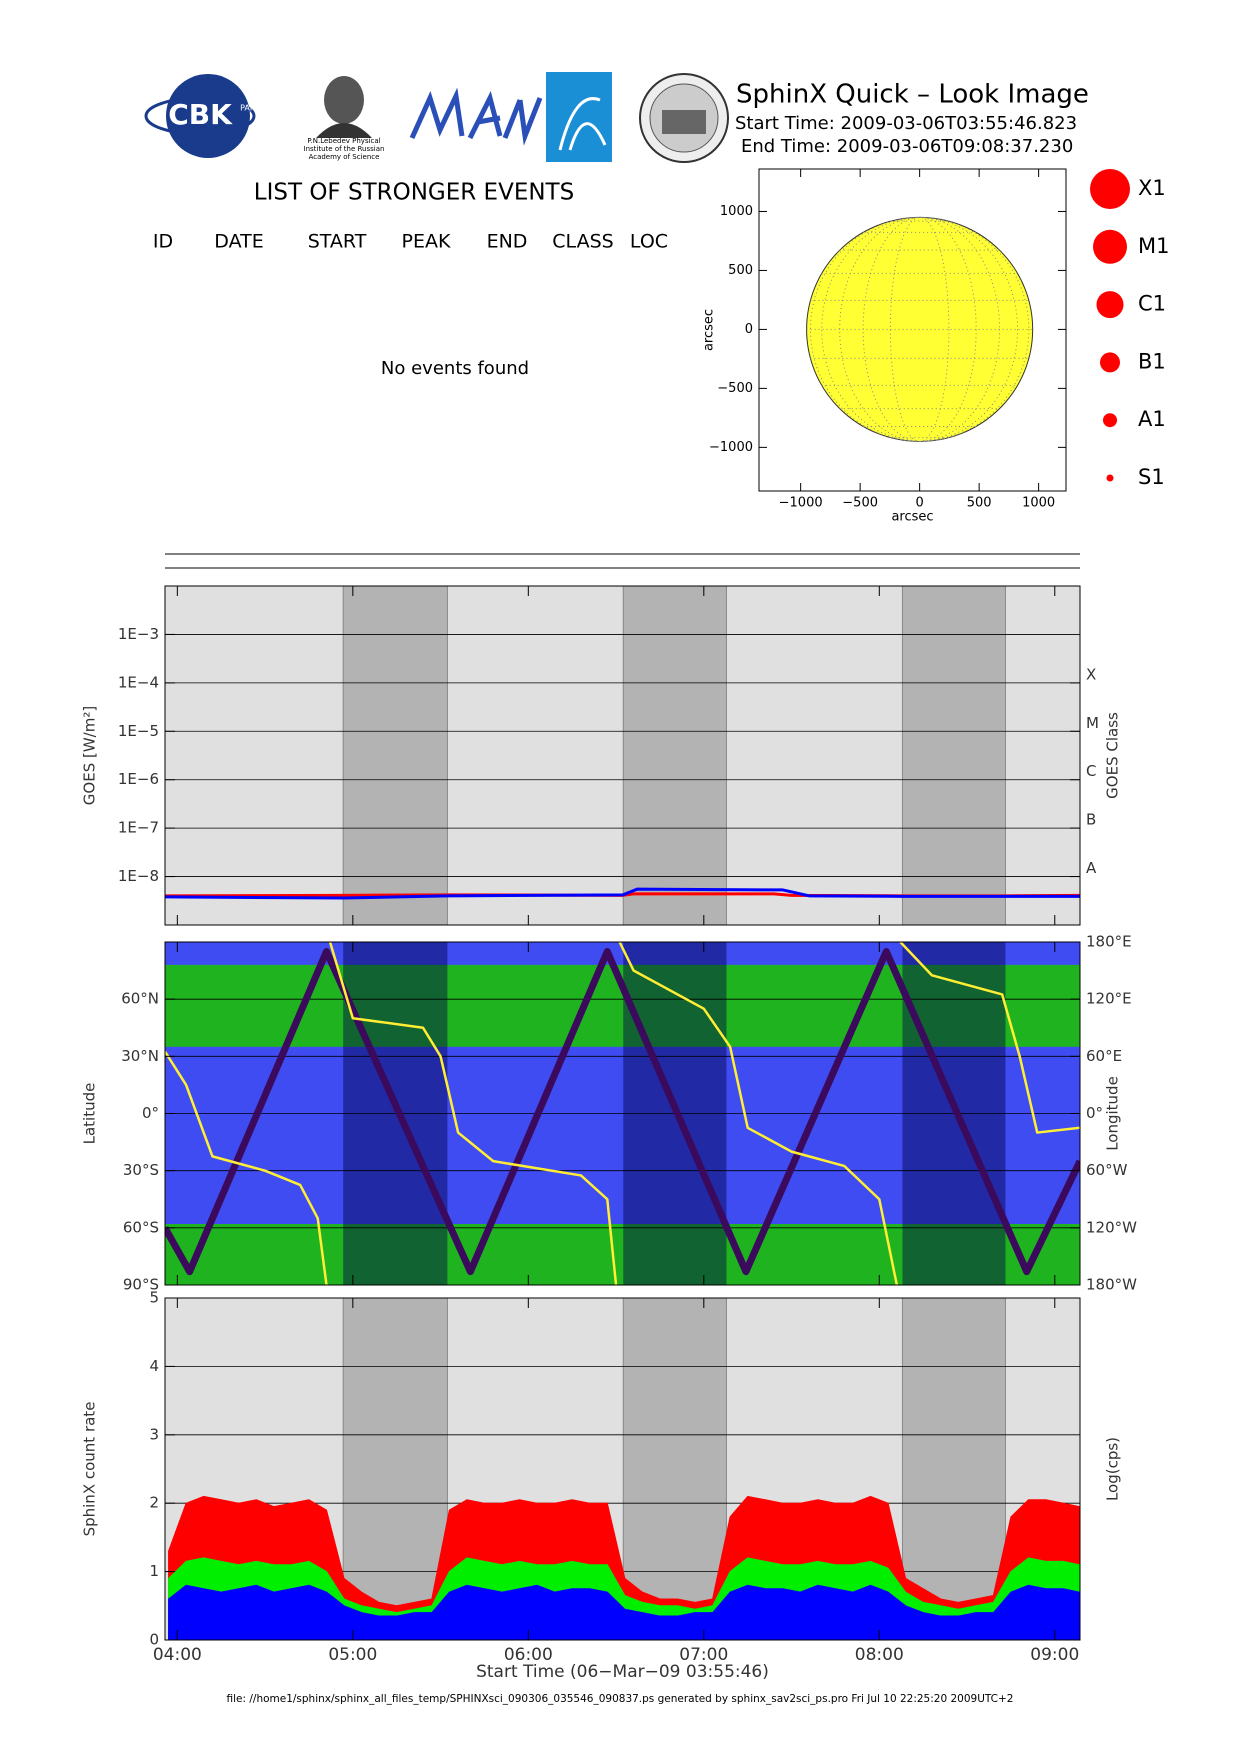  I want to click on belt-region, so click(622, 1254).